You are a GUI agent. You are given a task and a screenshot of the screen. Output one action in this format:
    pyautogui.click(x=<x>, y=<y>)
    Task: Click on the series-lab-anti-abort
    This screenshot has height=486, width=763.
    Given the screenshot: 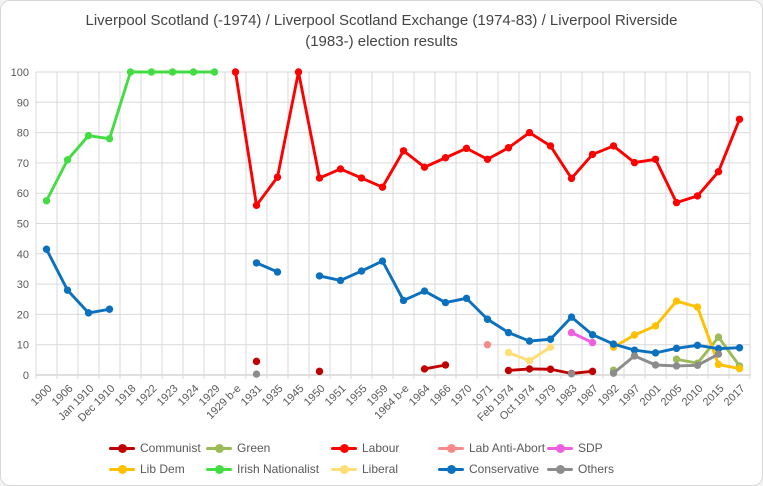 What is the action you would take?
    pyautogui.click(x=487, y=345)
    